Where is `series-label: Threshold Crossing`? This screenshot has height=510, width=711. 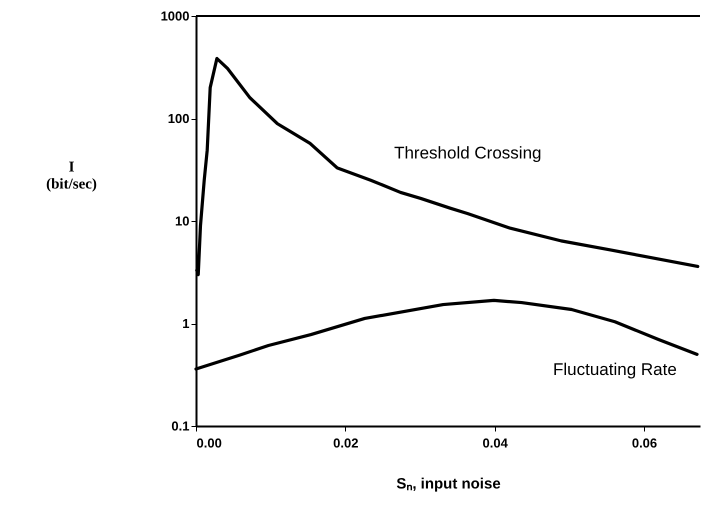 series-label: Threshold Crossing is located at coordinates (468, 153).